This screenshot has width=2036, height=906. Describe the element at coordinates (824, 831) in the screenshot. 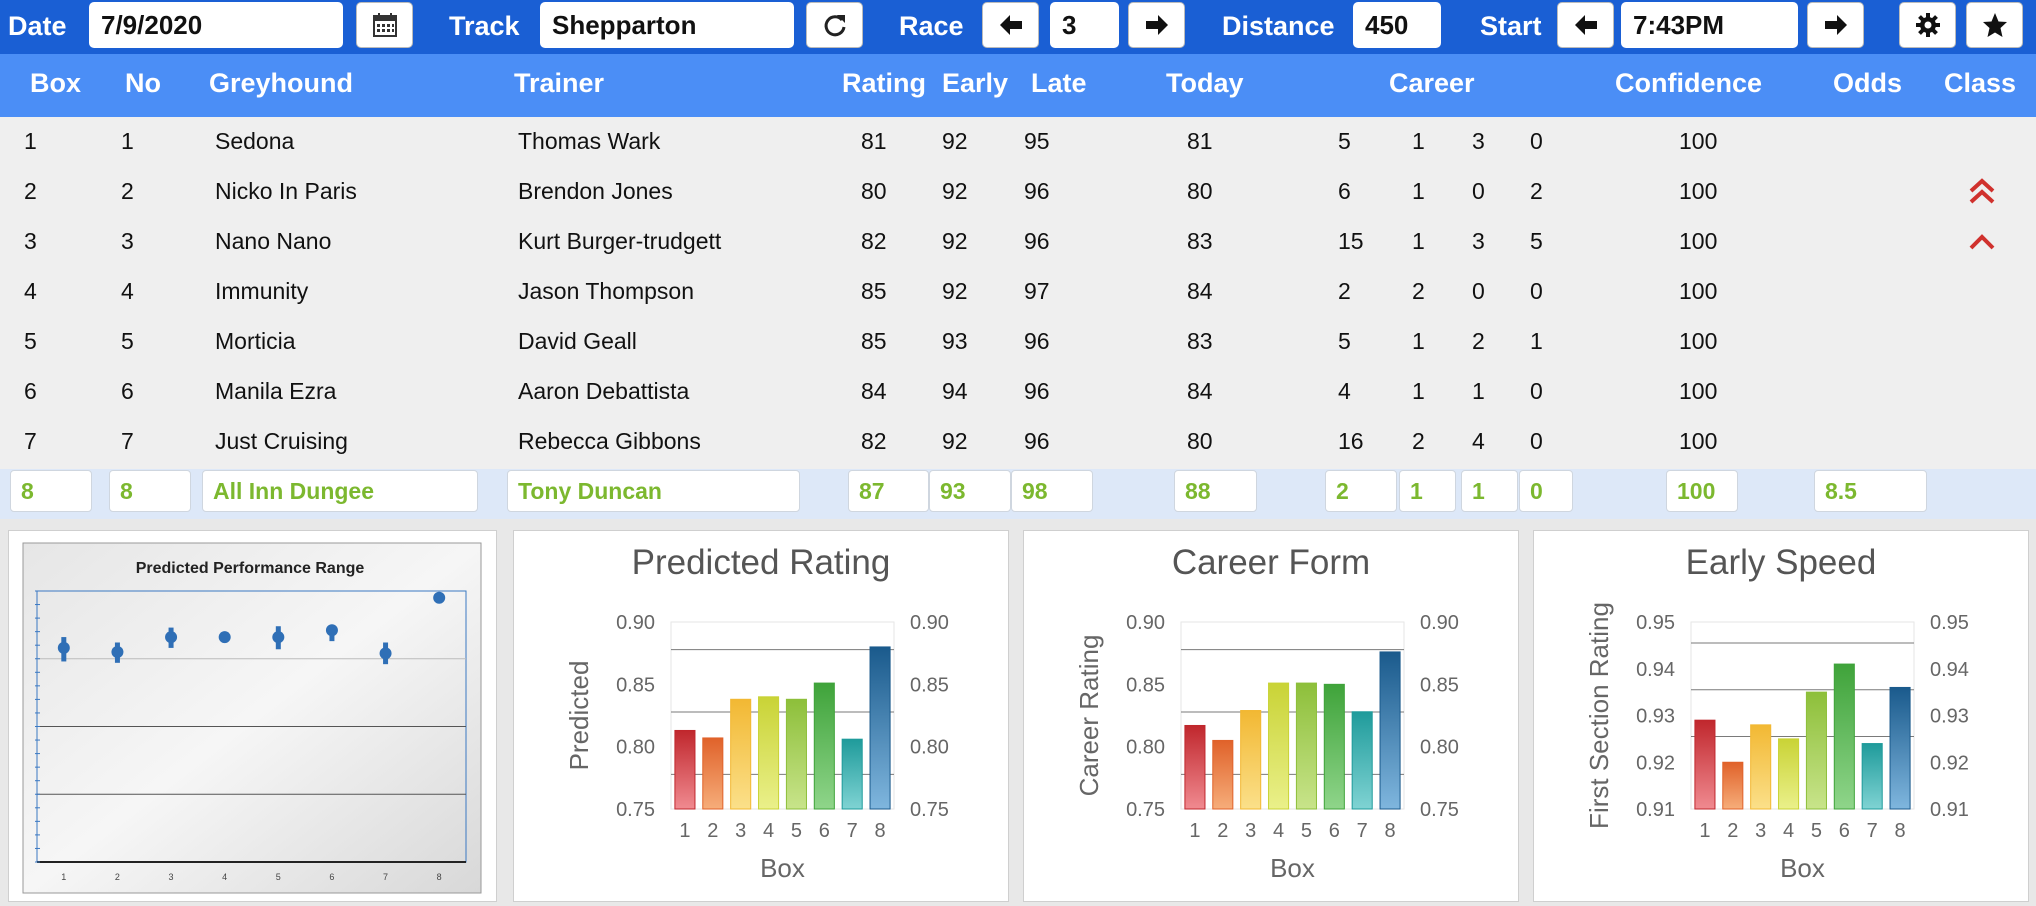

I see `x-tick-label: 6` at that location.